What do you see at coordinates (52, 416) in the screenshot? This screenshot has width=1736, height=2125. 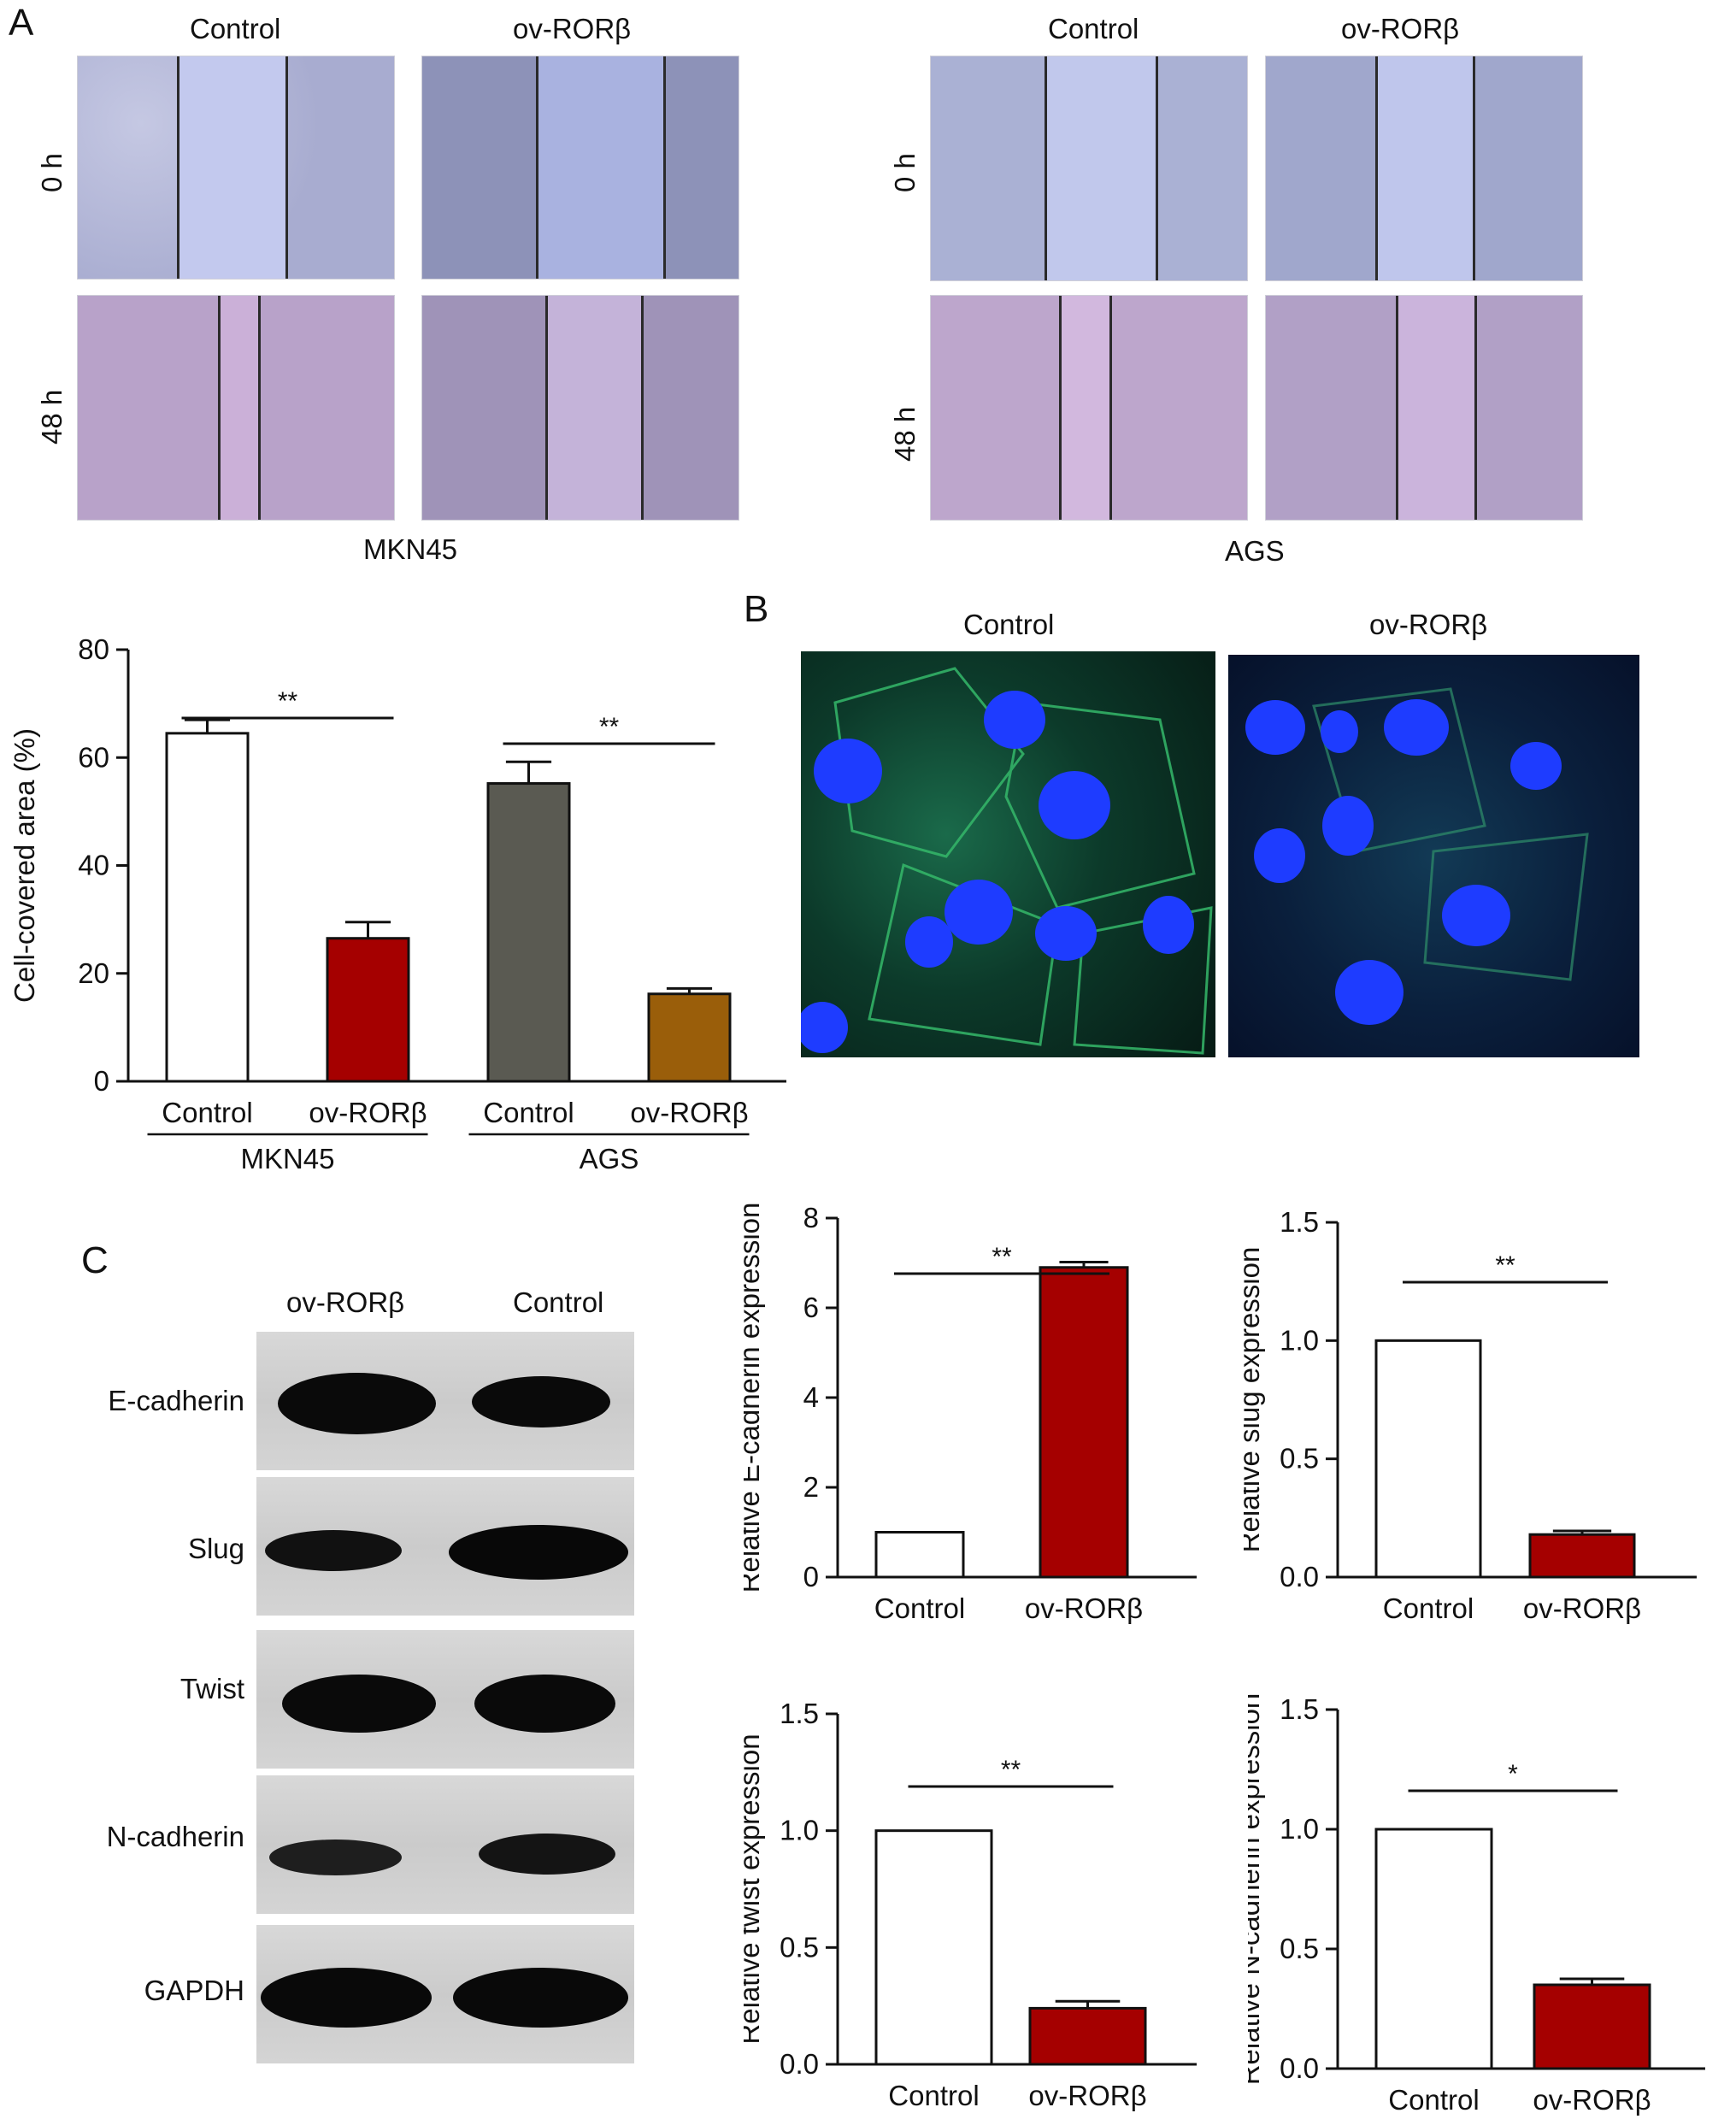 I see `mkn45-row-48h-label: 48 h` at bounding box center [52, 416].